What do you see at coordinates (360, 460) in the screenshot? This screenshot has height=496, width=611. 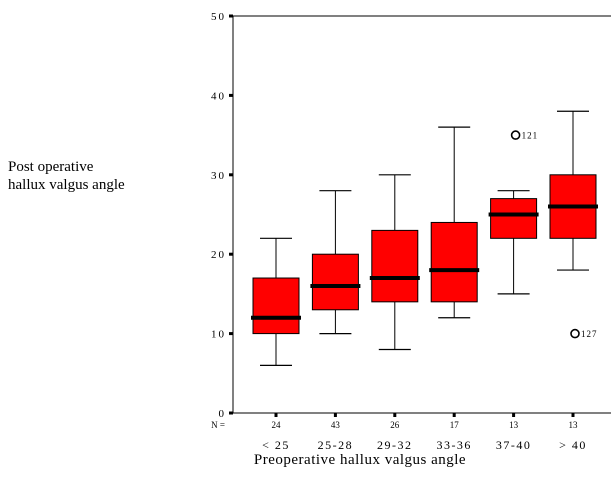 I see `x-axis-title: Preoperative hallux valgus angle` at bounding box center [360, 460].